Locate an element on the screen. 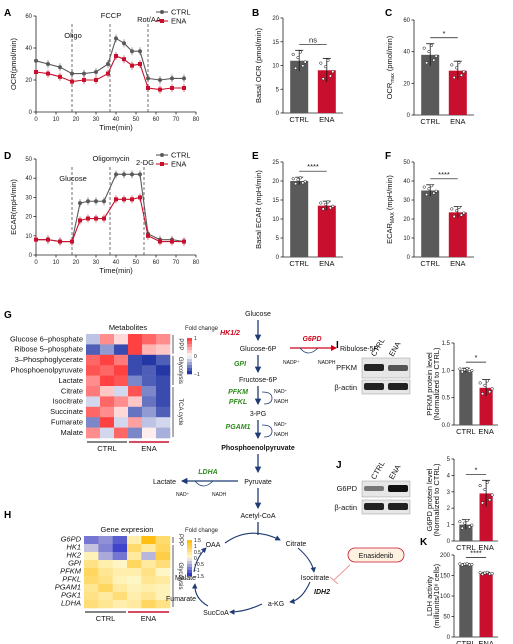 The width and height of the screenshot is (513, 644). row-group-label: Glycolysis is located at coordinates (180, 370).